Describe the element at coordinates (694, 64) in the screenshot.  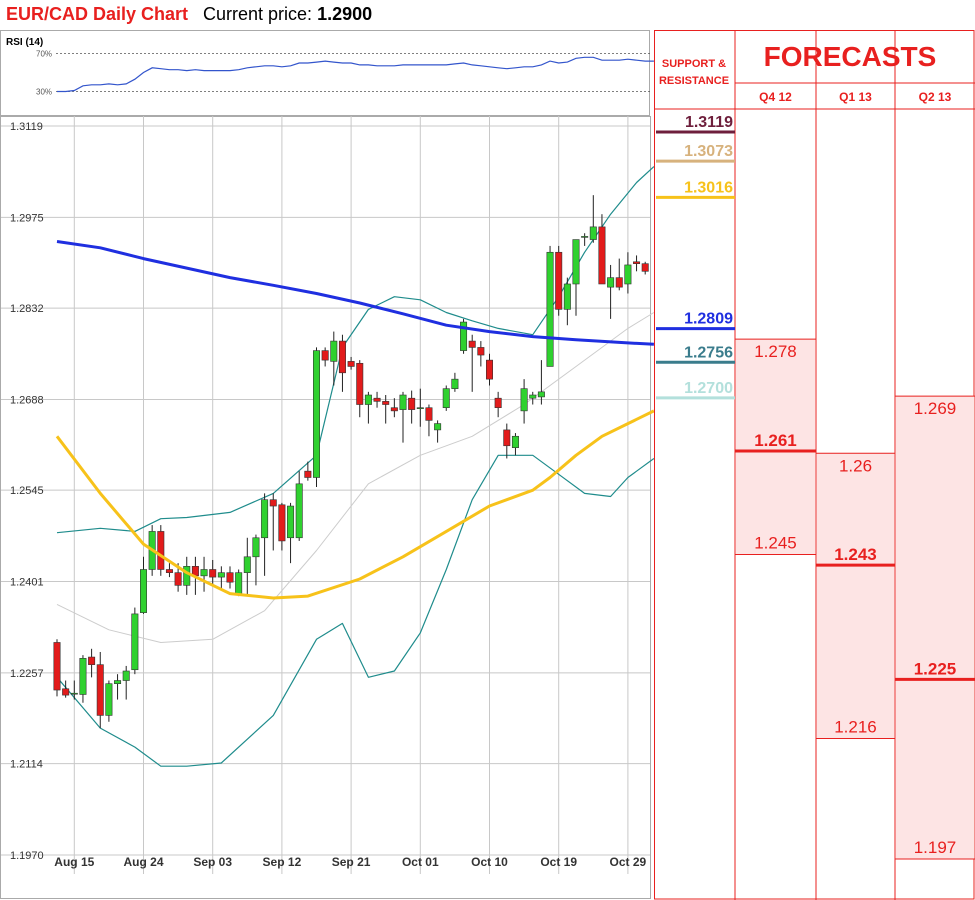
I see `support-resistance-header: SUPPORT &` at that location.